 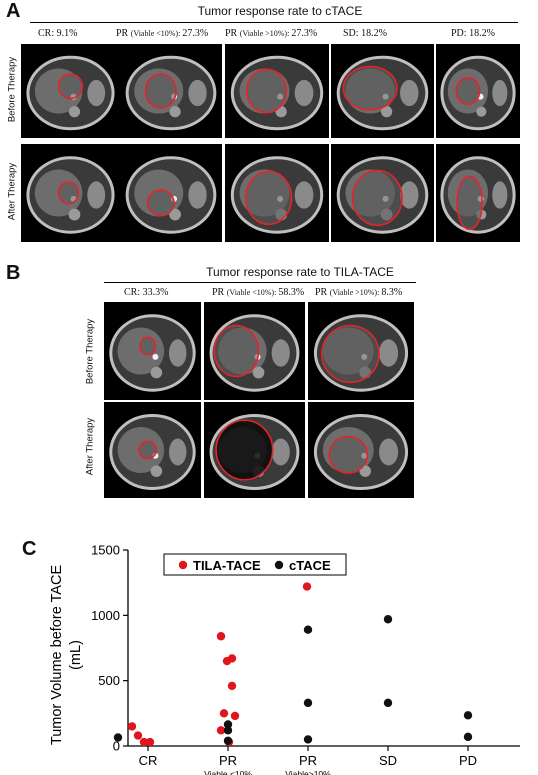 What do you see at coordinates (155, 292) in the screenshot?
I see `column-label-value: 33.3%` at bounding box center [155, 292].